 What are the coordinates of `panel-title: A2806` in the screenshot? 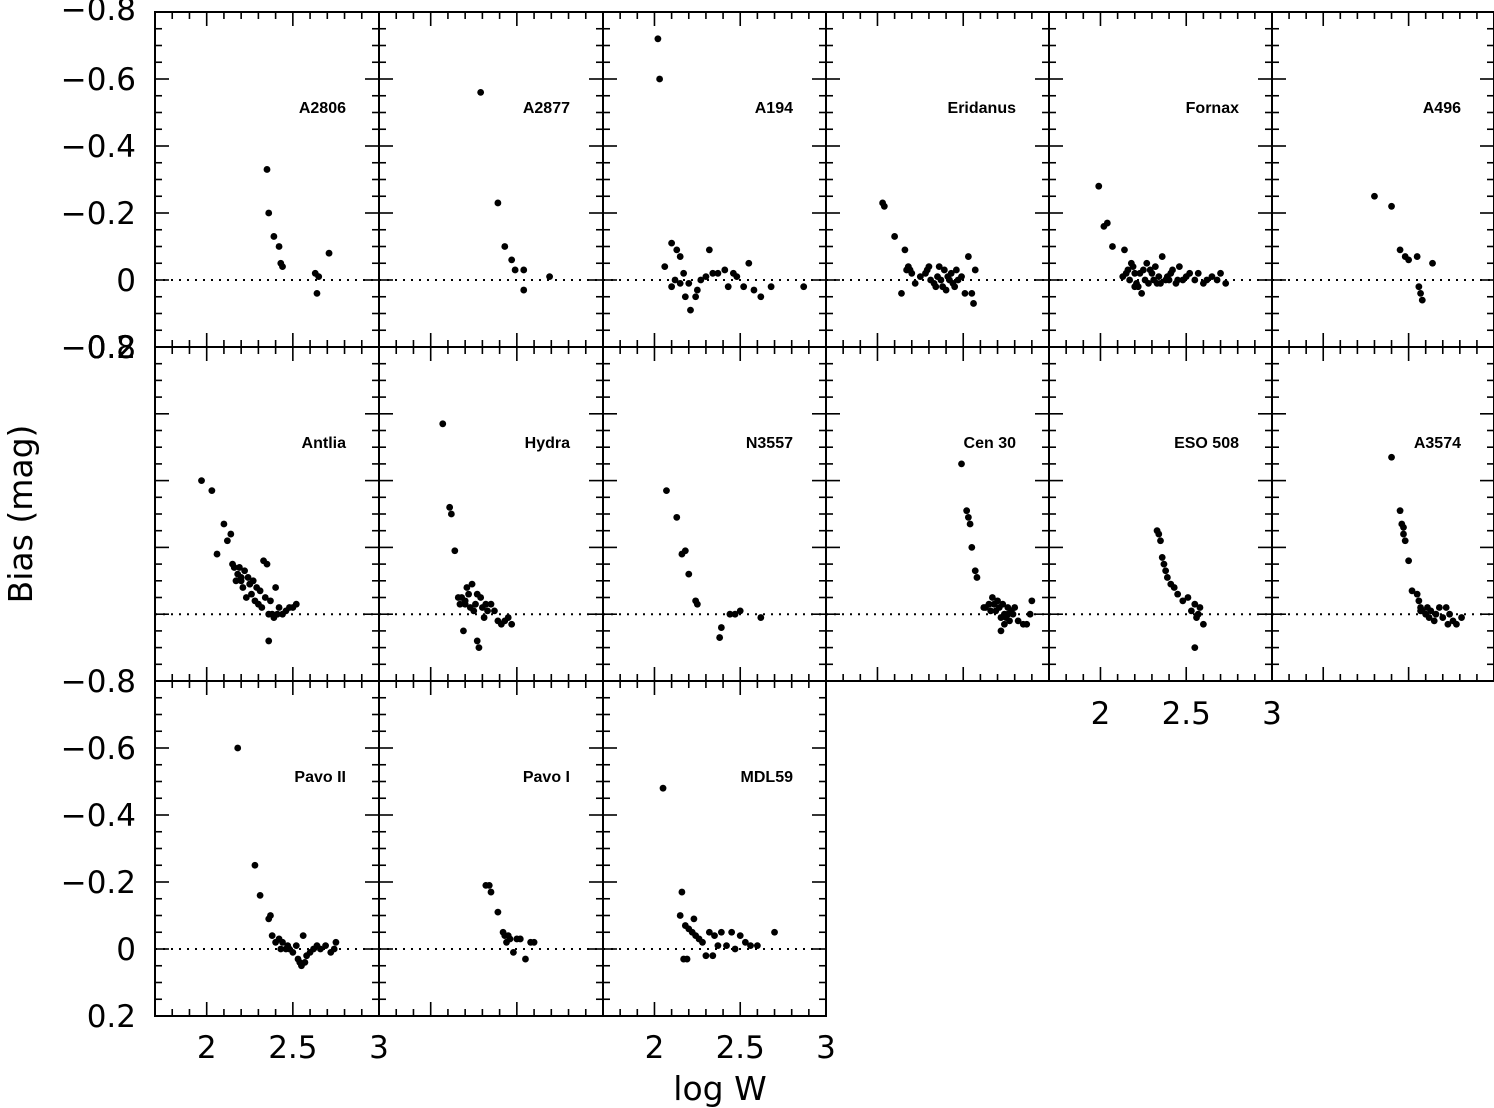 It's located at (322, 108).